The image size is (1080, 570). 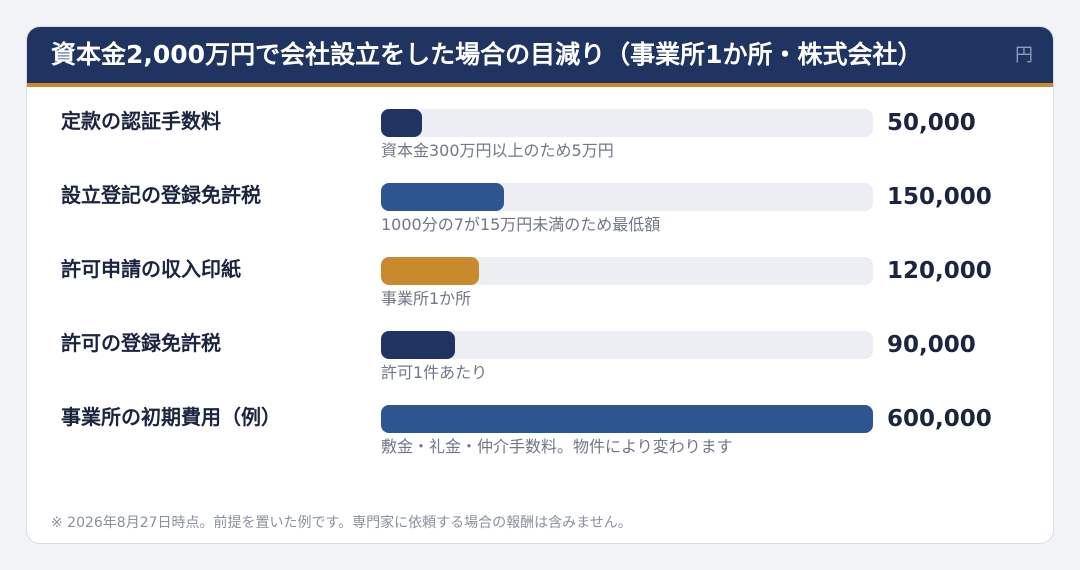 I want to click on row-note: 資本金300万円以上のため5万円, so click(x=497, y=150).